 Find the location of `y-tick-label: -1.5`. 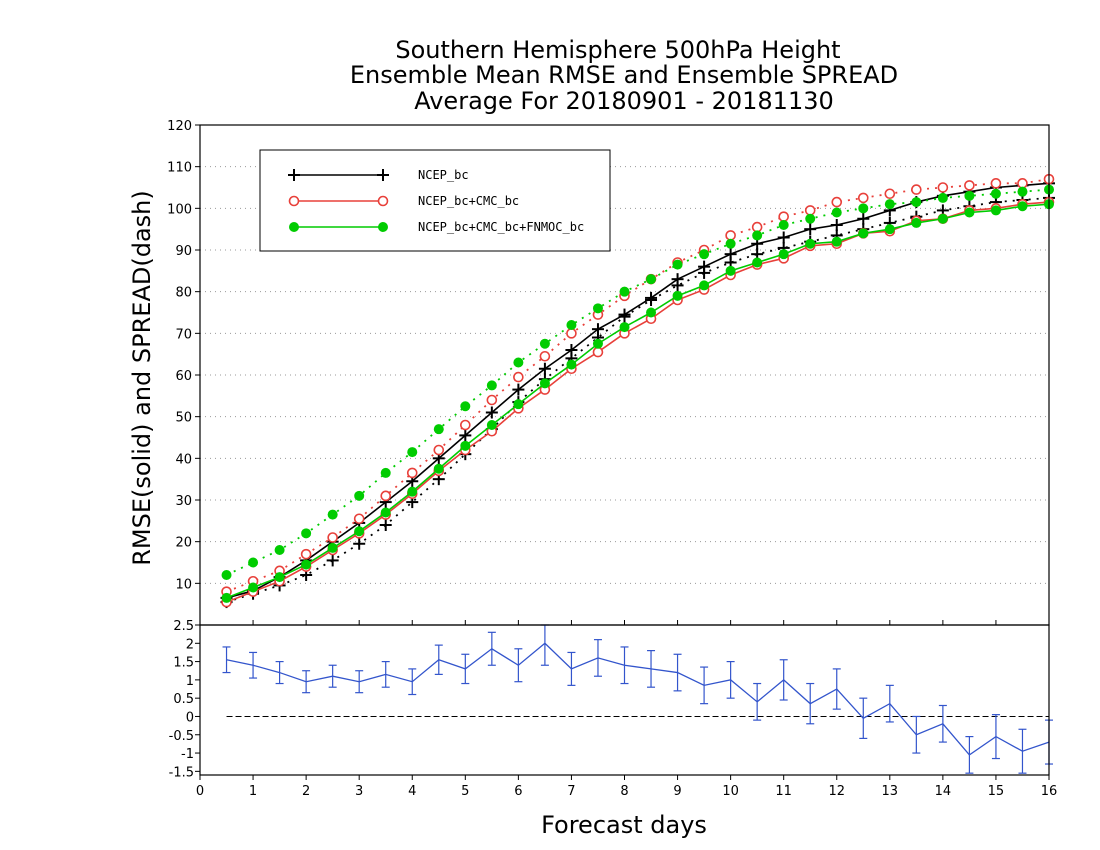

y-tick-label: -1.5 is located at coordinates (181, 772).